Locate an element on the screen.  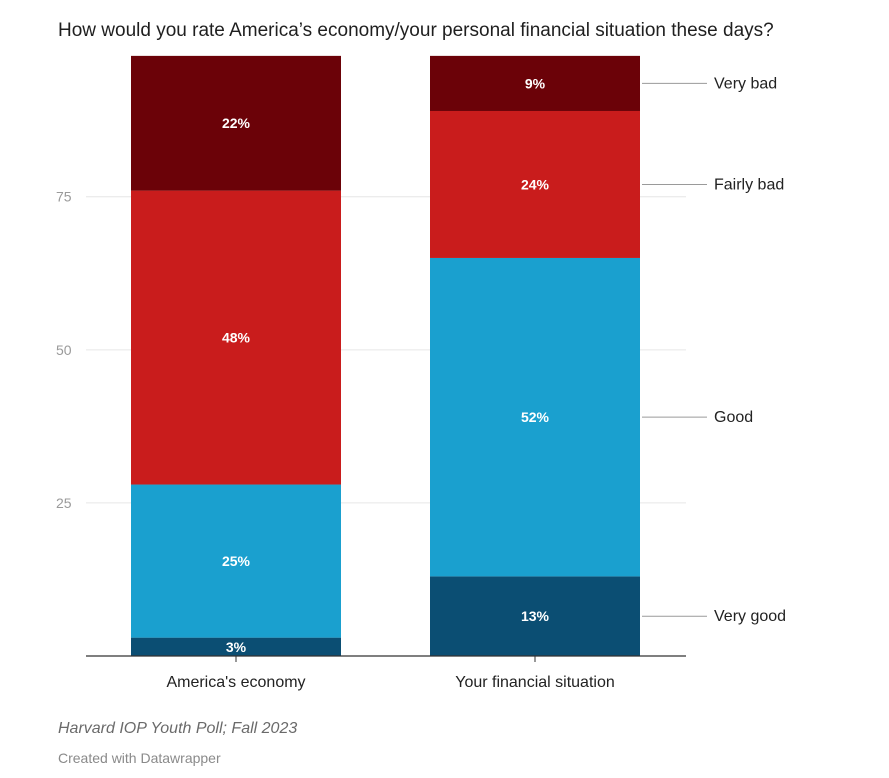
legend-label-very-good: Very good is located at coordinates (750, 616).